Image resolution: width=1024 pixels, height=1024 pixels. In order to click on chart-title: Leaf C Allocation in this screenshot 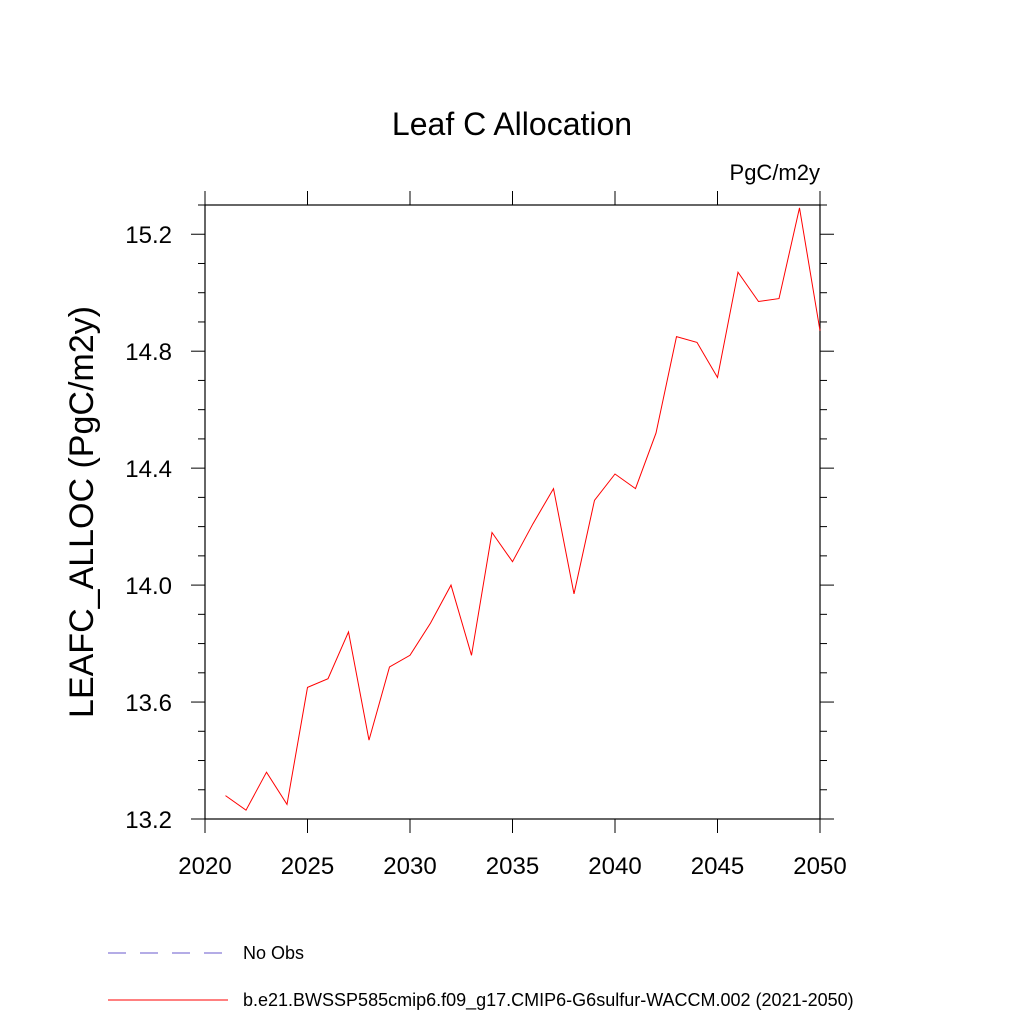, I will do `click(512, 124)`.